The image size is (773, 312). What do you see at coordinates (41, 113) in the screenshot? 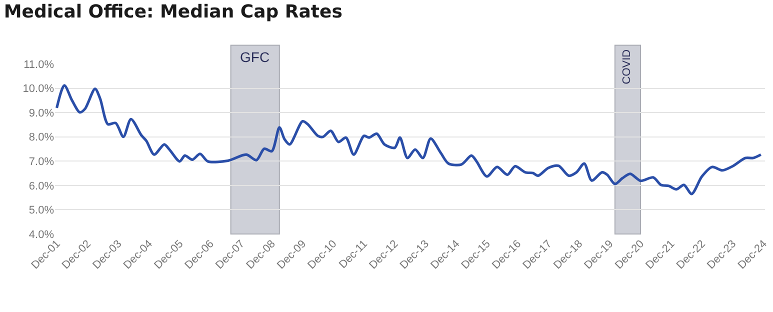
I see `y-tick-label: 9.0%` at bounding box center [41, 113].